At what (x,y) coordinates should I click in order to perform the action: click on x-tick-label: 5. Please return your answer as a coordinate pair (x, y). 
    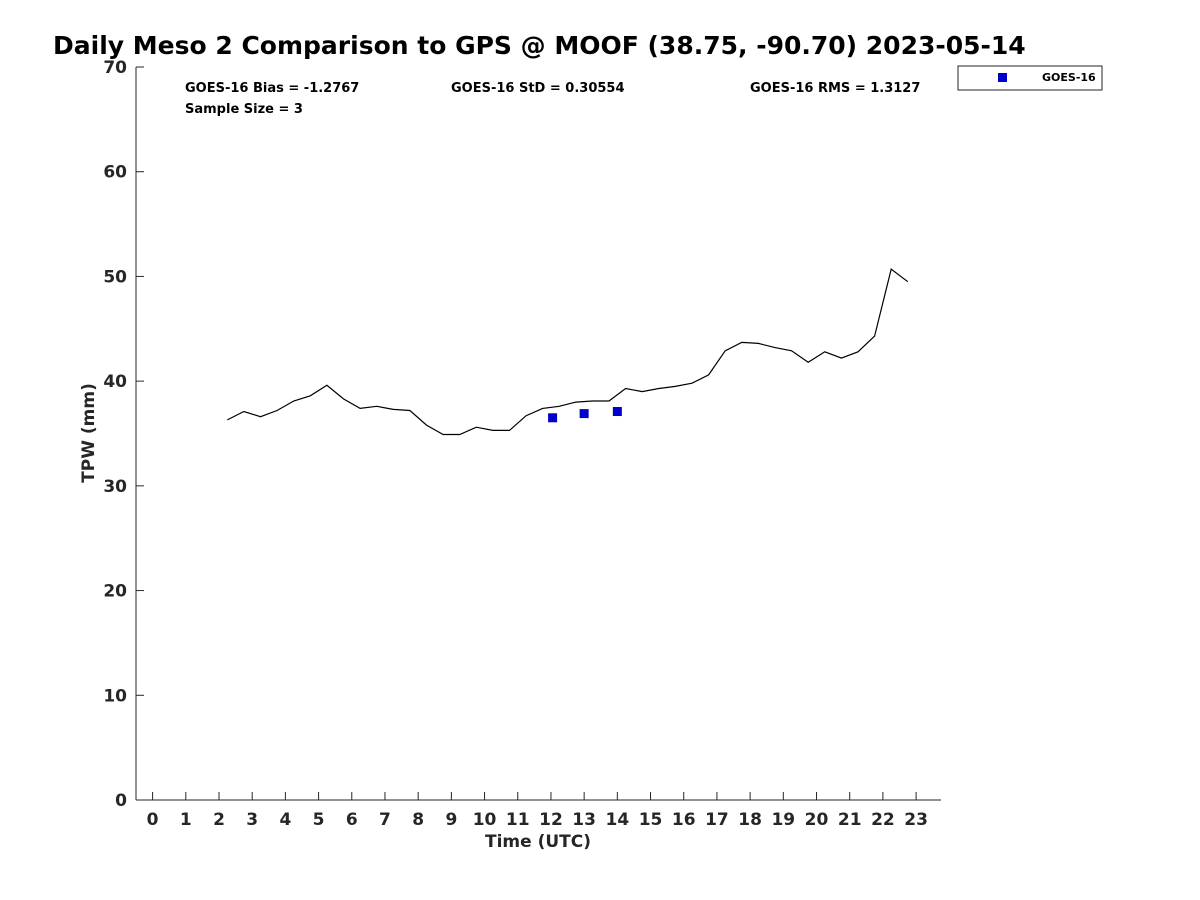
    Looking at the image, I should click on (319, 820).